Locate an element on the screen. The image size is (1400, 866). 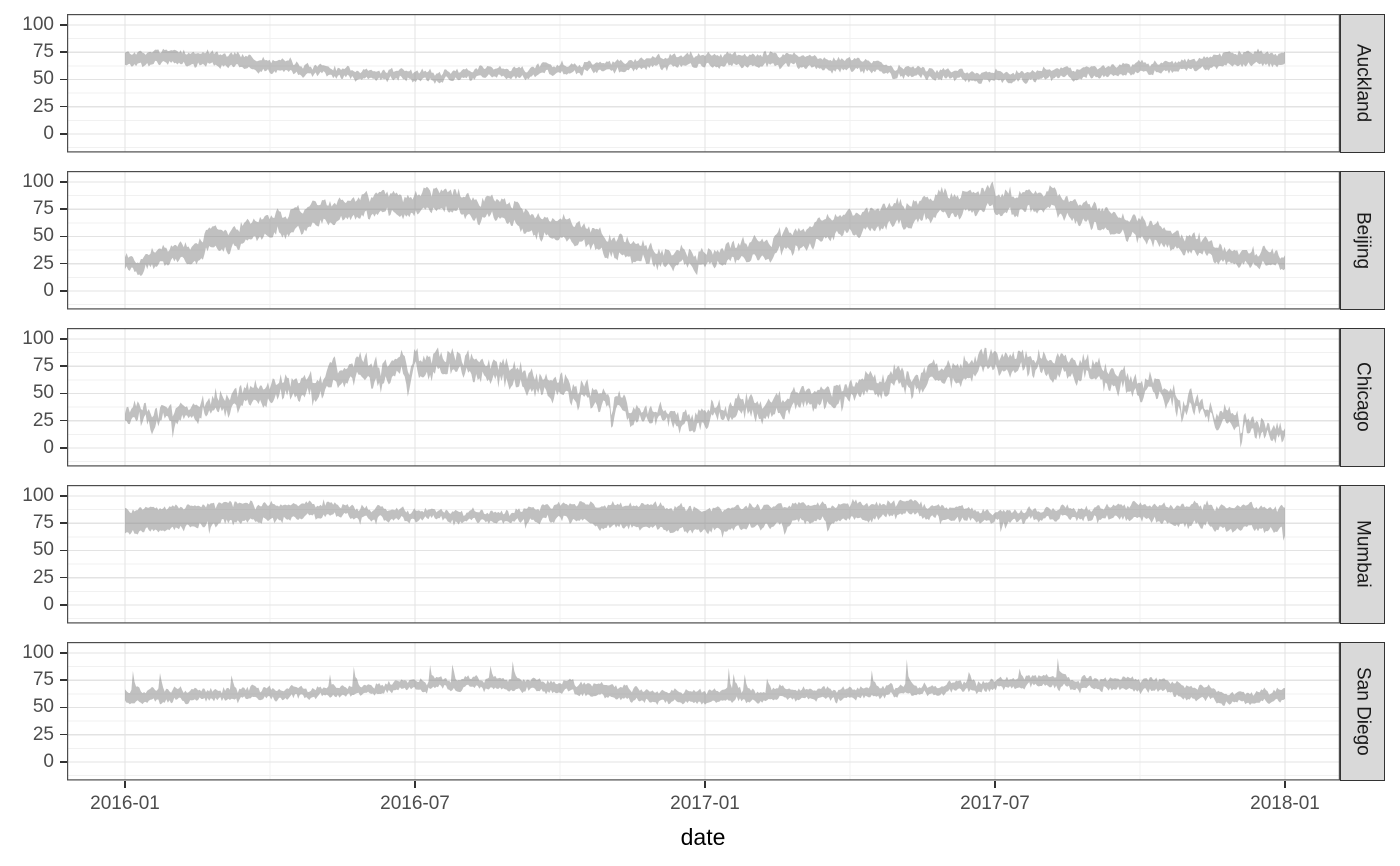
facet-panel-san-diego is located at coordinates (703, 711).